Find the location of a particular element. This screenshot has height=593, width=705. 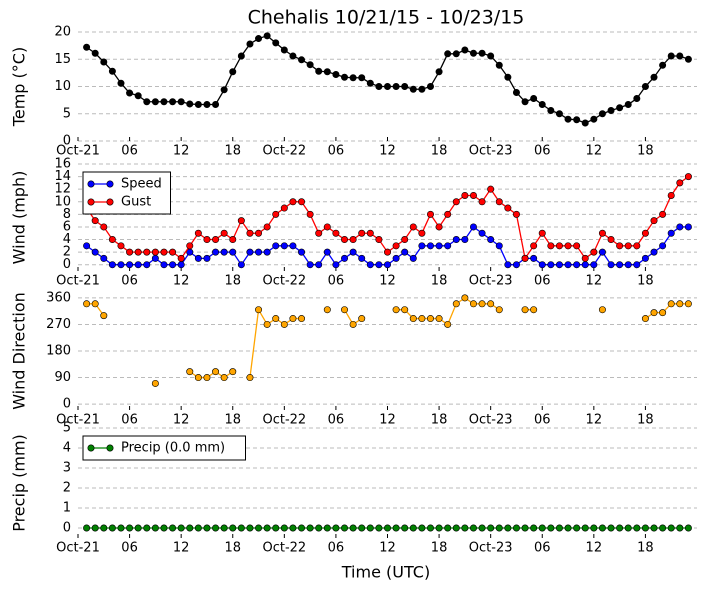

y-tick-label: 10 is located at coordinates (62, 86).